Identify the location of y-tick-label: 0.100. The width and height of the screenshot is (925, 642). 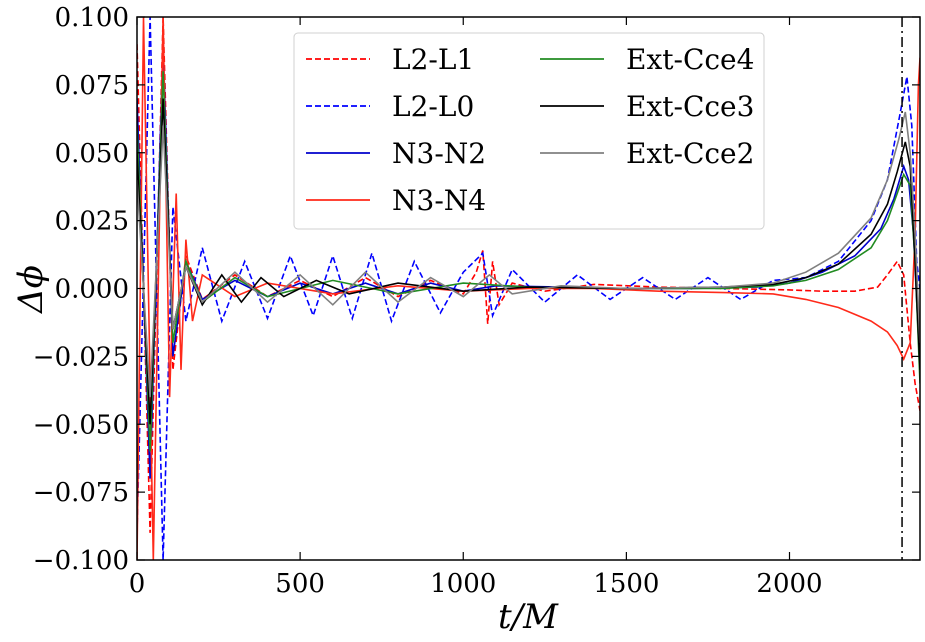
(92, 18).